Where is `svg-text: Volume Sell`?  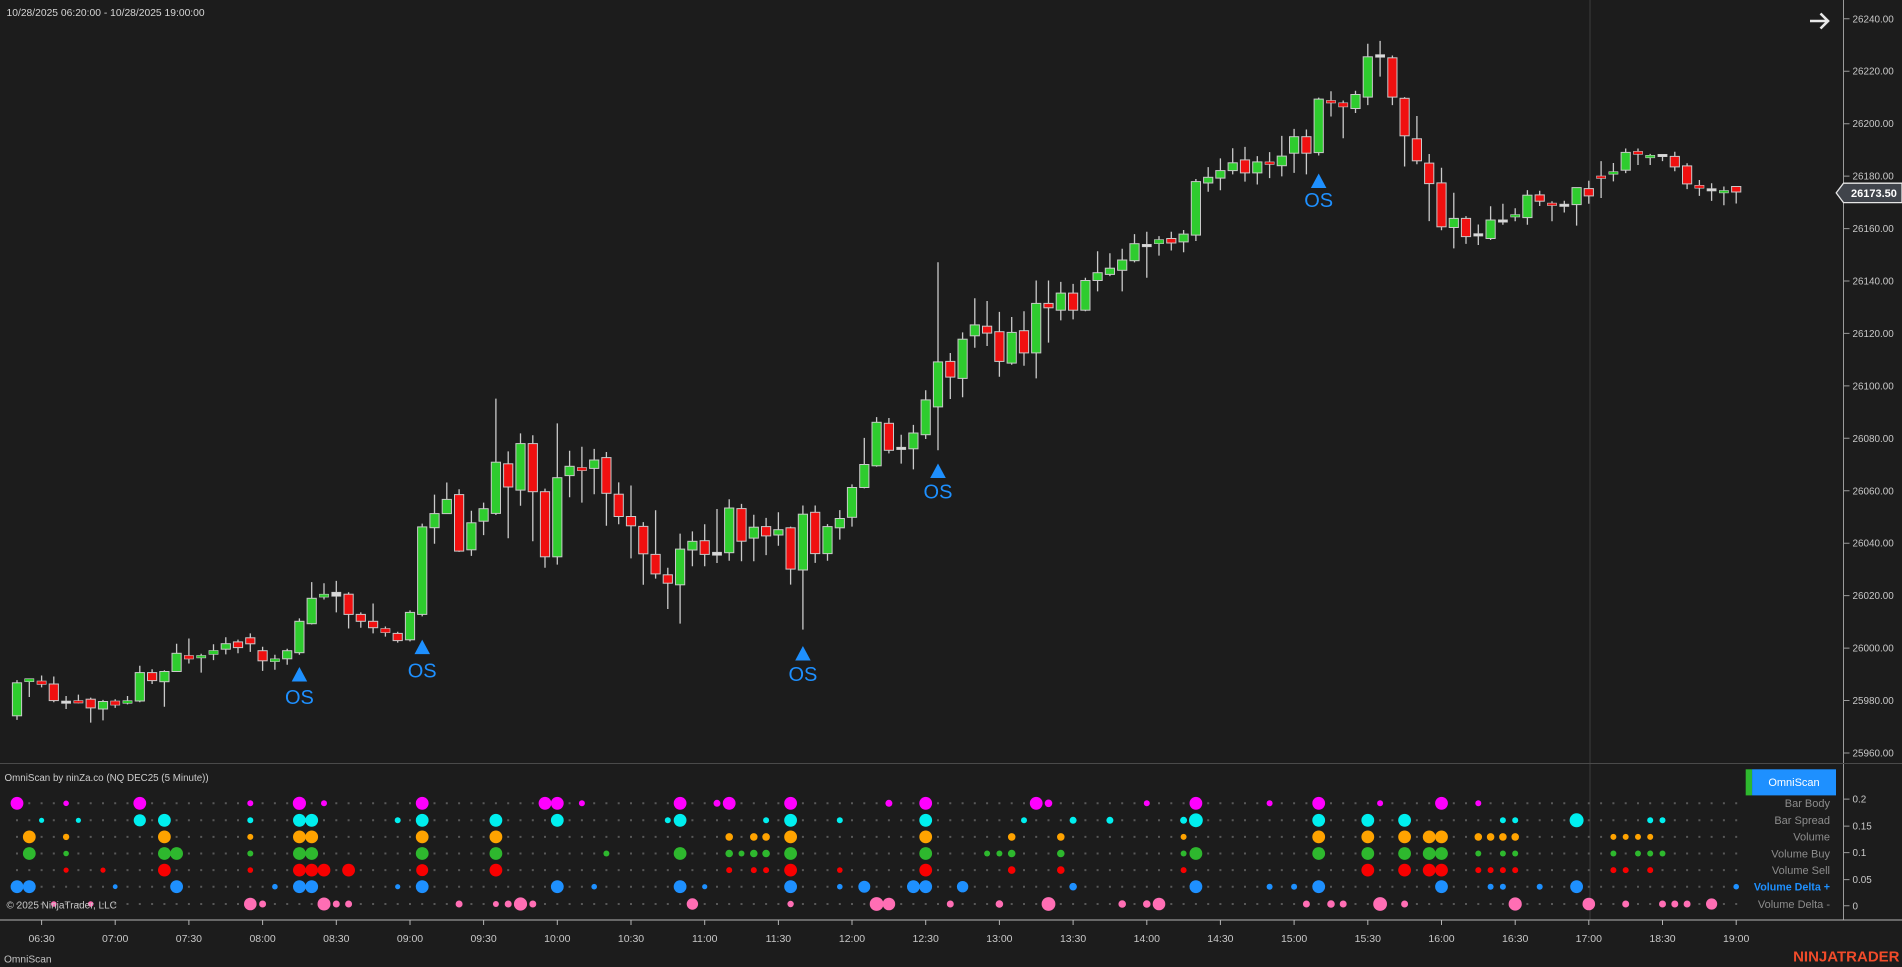 svg-text: Volume Sell is located at coordinates (1801, 871).